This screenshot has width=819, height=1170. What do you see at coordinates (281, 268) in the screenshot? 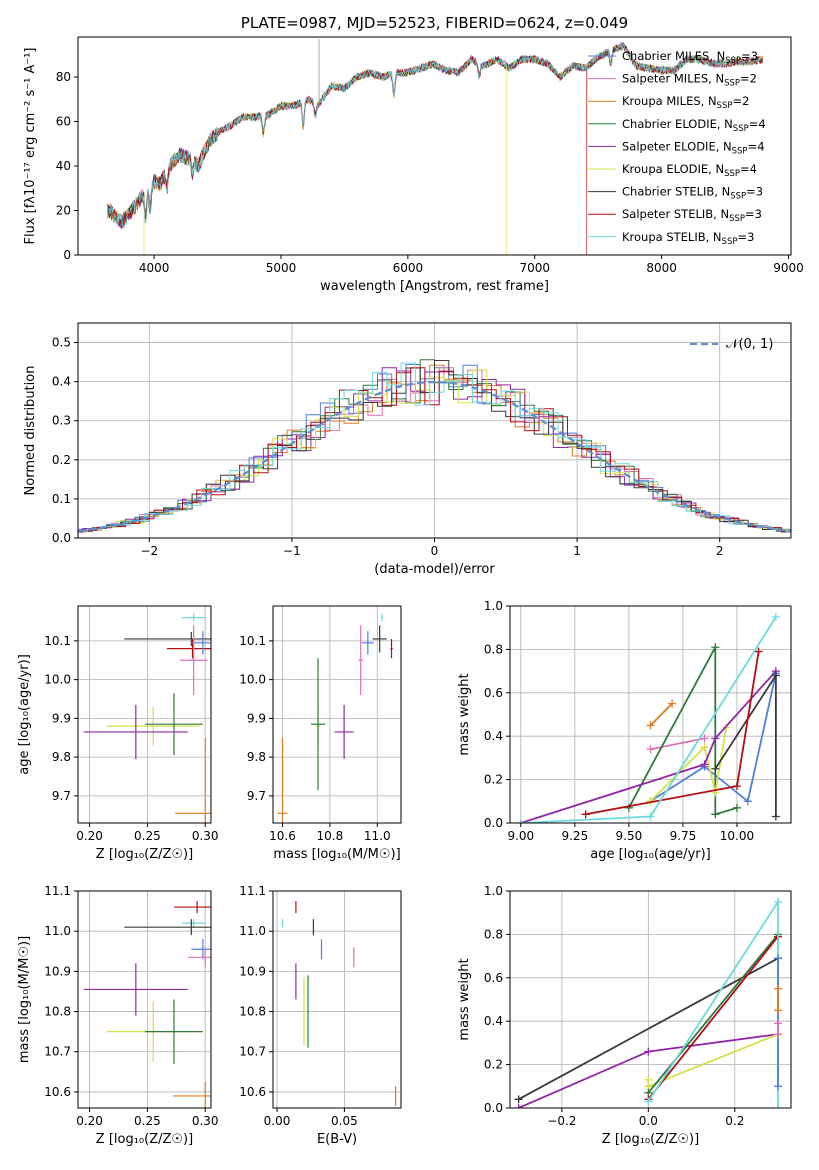
I see `x-tick-label: 5000` at bounding box center [281, 268].